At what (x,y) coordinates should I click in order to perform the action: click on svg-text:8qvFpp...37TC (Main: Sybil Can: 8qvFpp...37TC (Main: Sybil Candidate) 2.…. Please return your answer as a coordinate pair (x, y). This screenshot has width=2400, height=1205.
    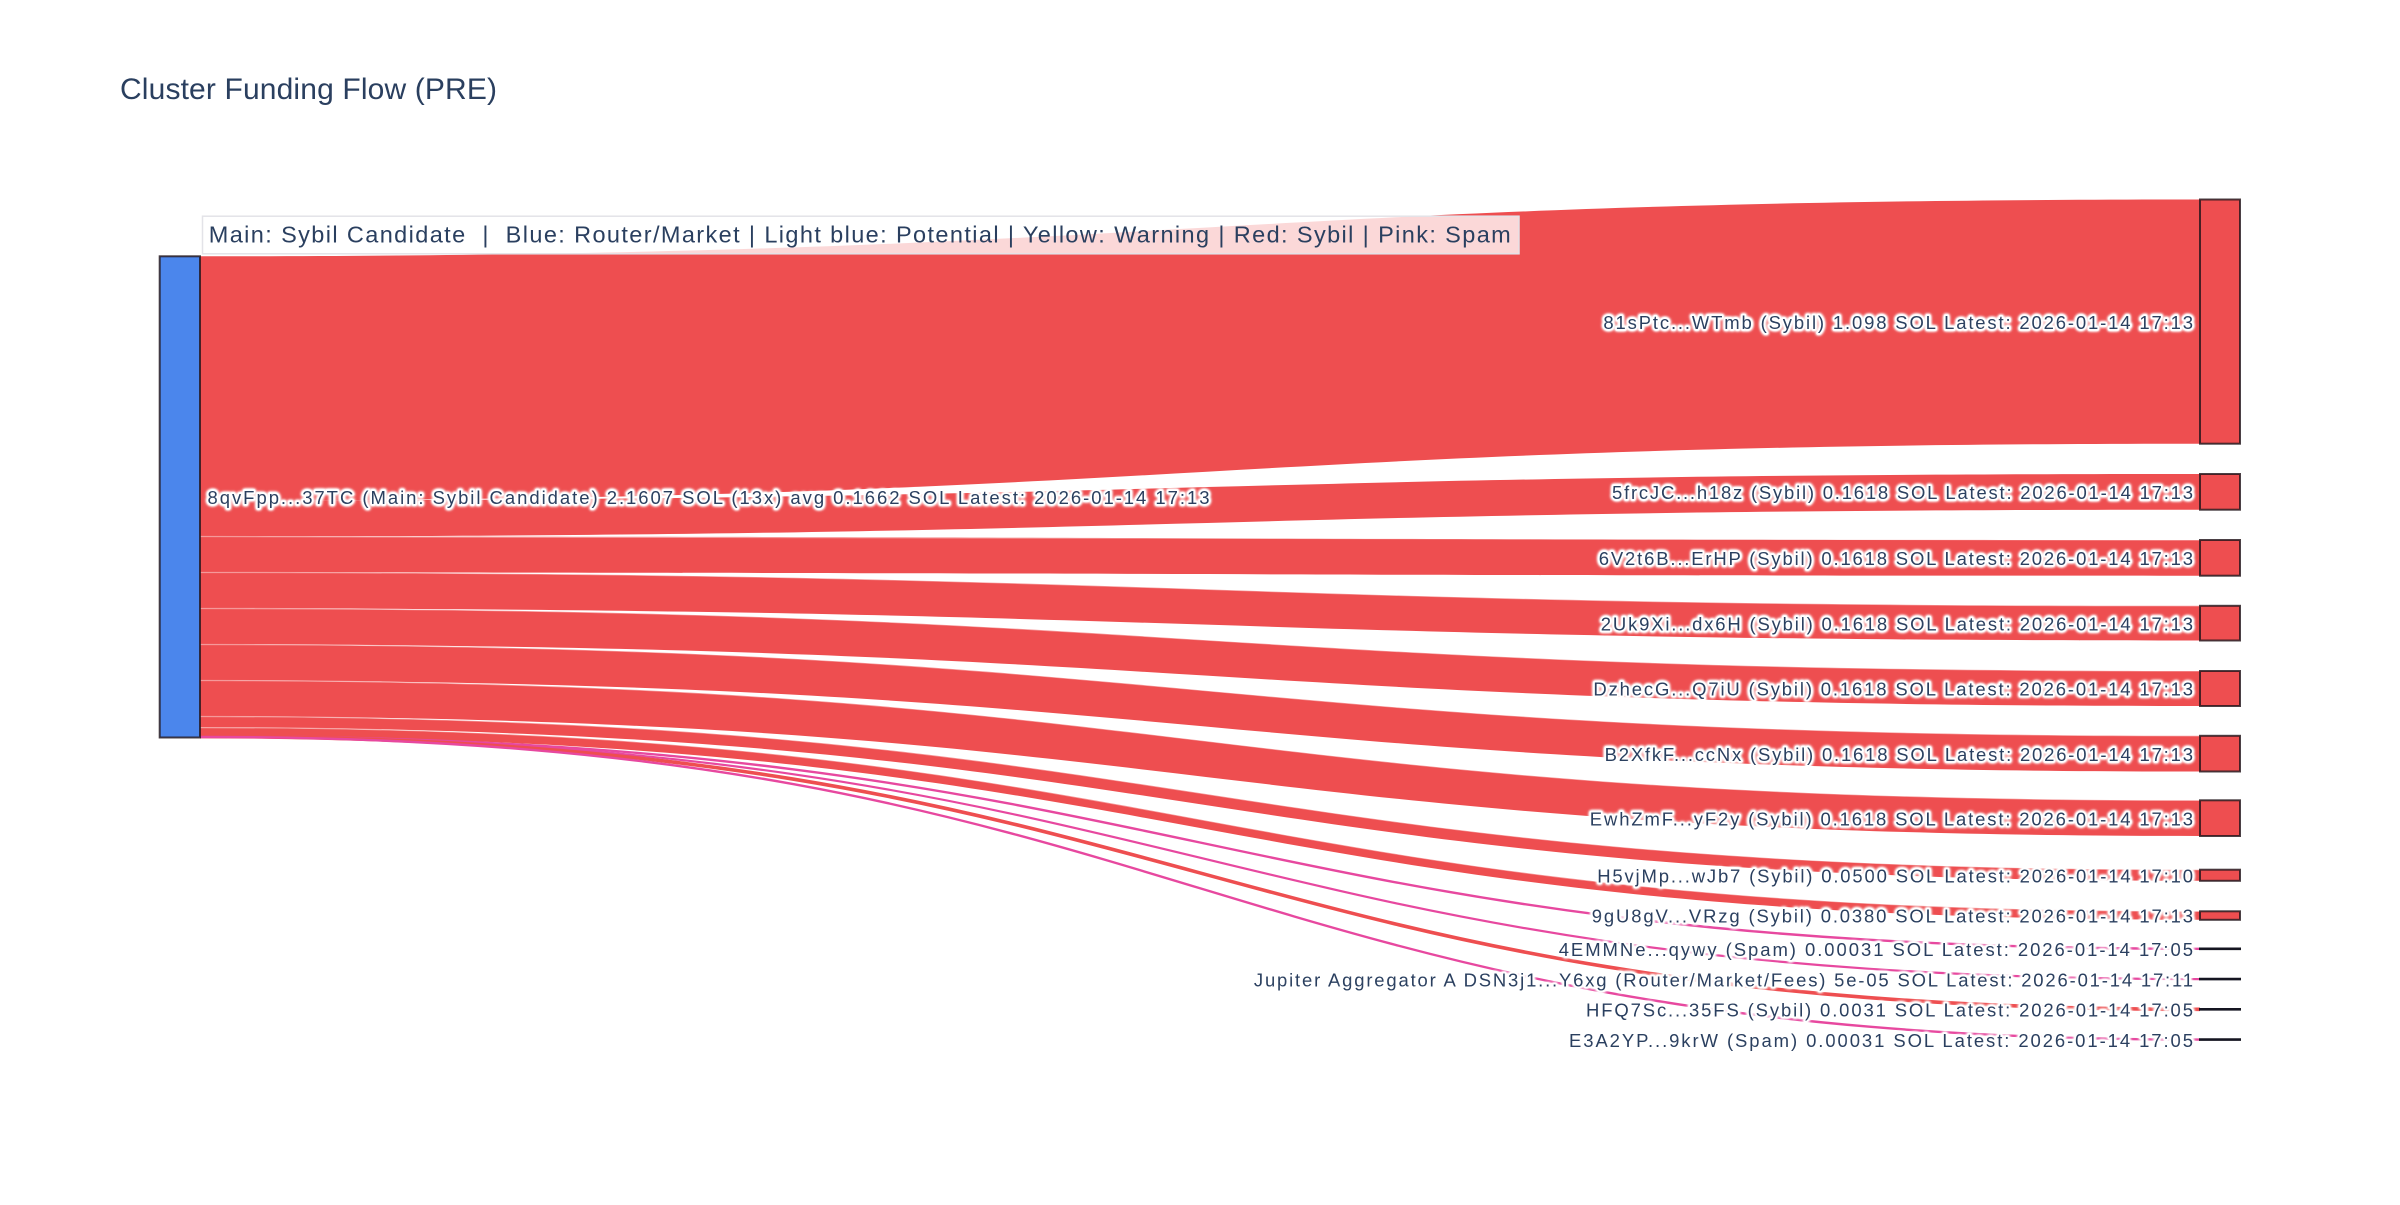
    Looking at the image, I should click on (709, 497).